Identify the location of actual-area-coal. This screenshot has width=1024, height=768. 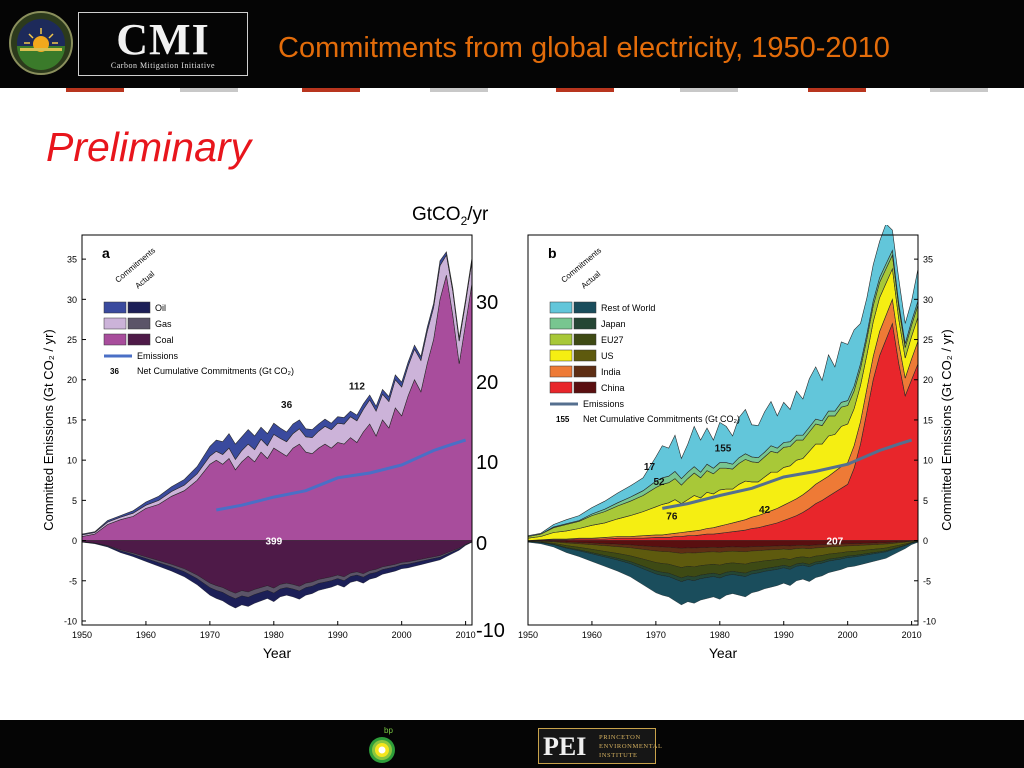
(277, 567).